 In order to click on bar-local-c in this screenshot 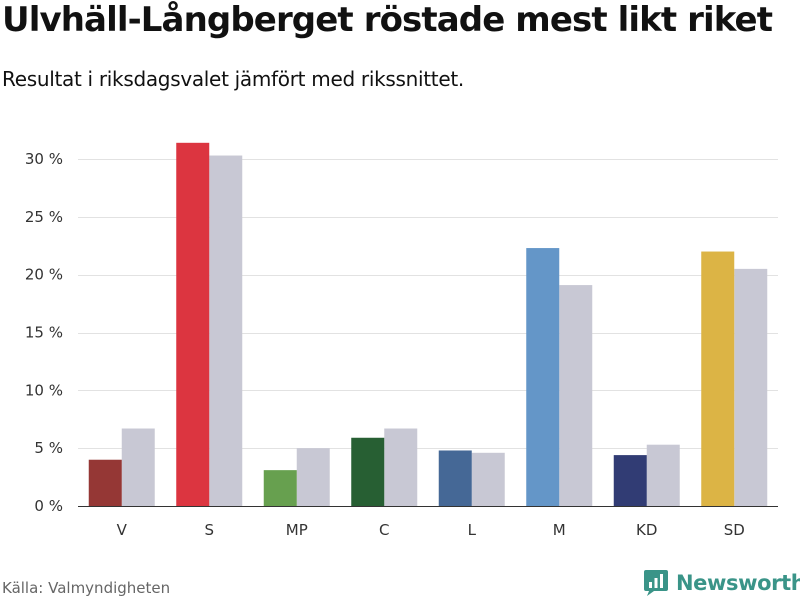, I will do `click(368, 471)`.